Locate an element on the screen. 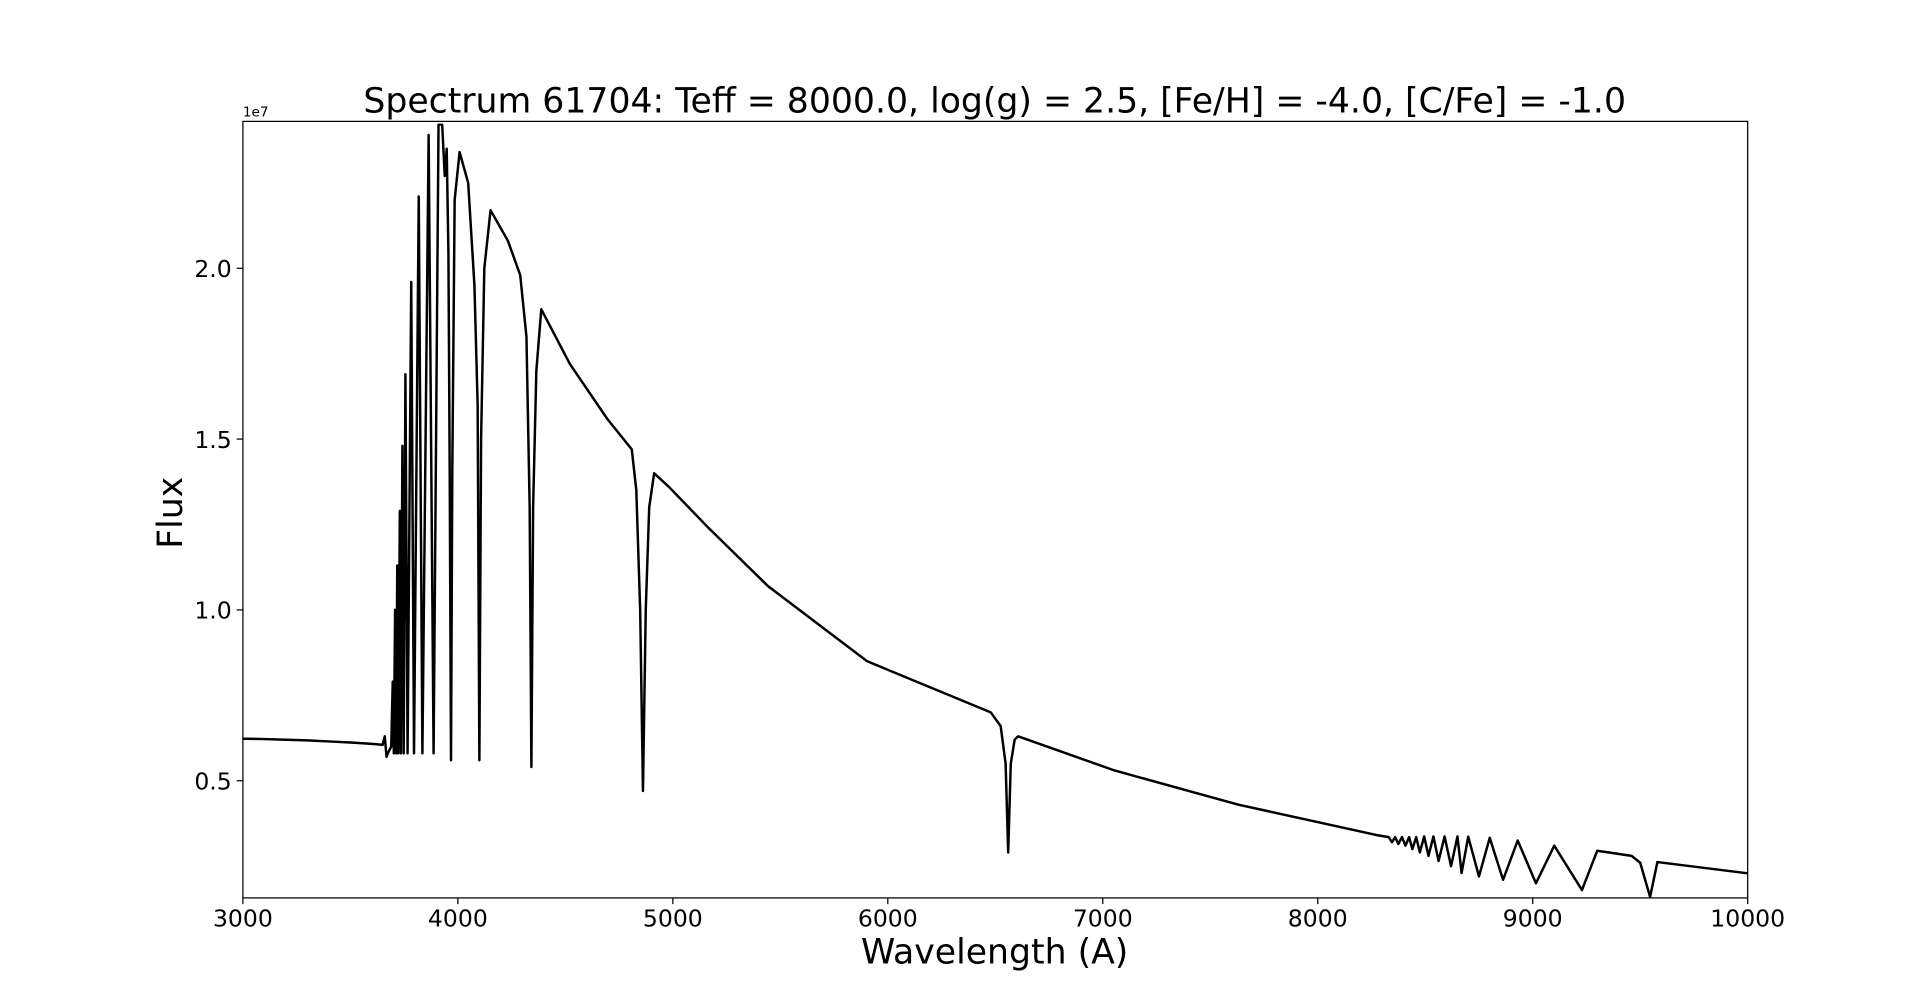 Image resolution: width=1920 pixels, height=997 pixels. y-tick-label: 1.0 is located at coordinates (212, 611).